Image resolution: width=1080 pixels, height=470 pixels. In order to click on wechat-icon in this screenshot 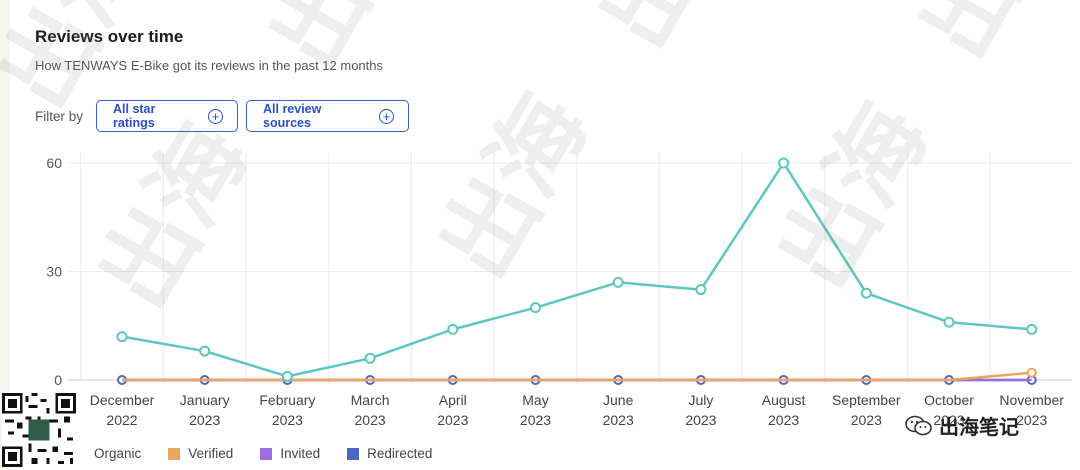, I will do `click(918, 425)`.